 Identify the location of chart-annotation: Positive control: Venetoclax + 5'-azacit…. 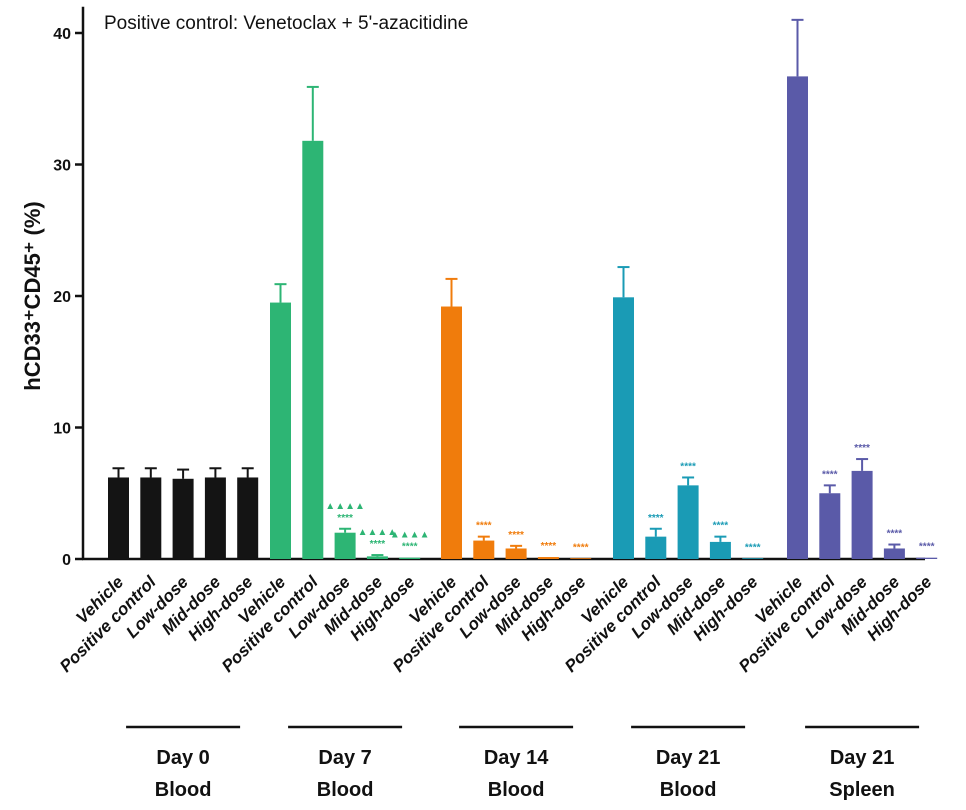
(286, 23).